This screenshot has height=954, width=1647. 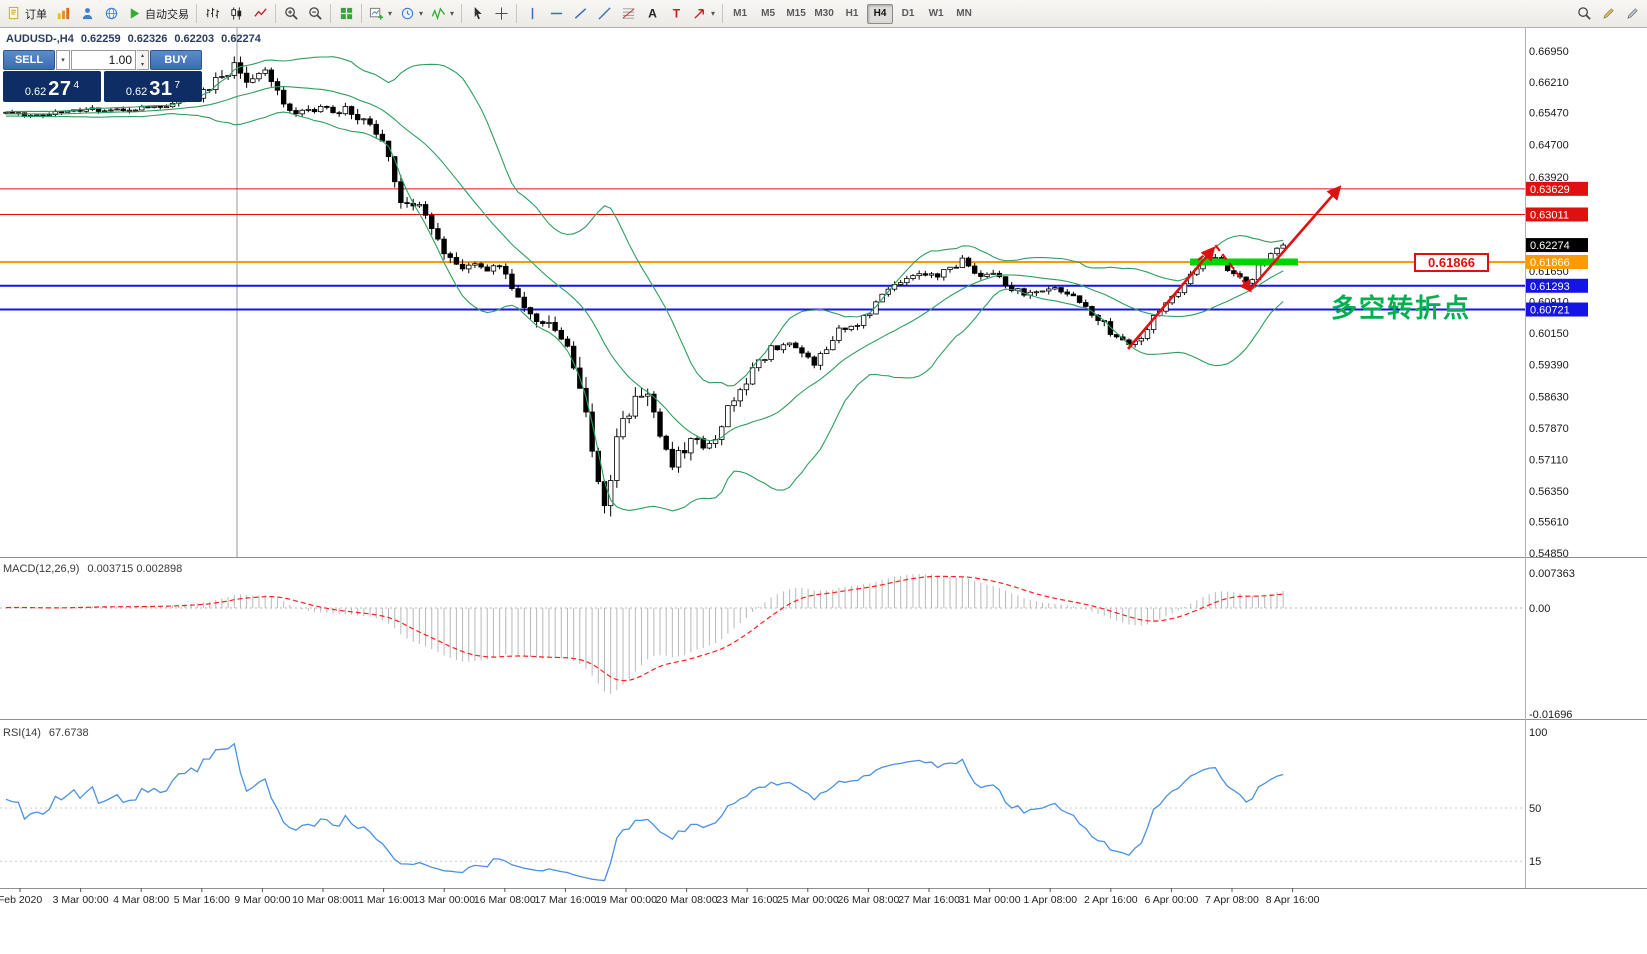 I want to click on zoom-out-button, so click(x=315, y=14).